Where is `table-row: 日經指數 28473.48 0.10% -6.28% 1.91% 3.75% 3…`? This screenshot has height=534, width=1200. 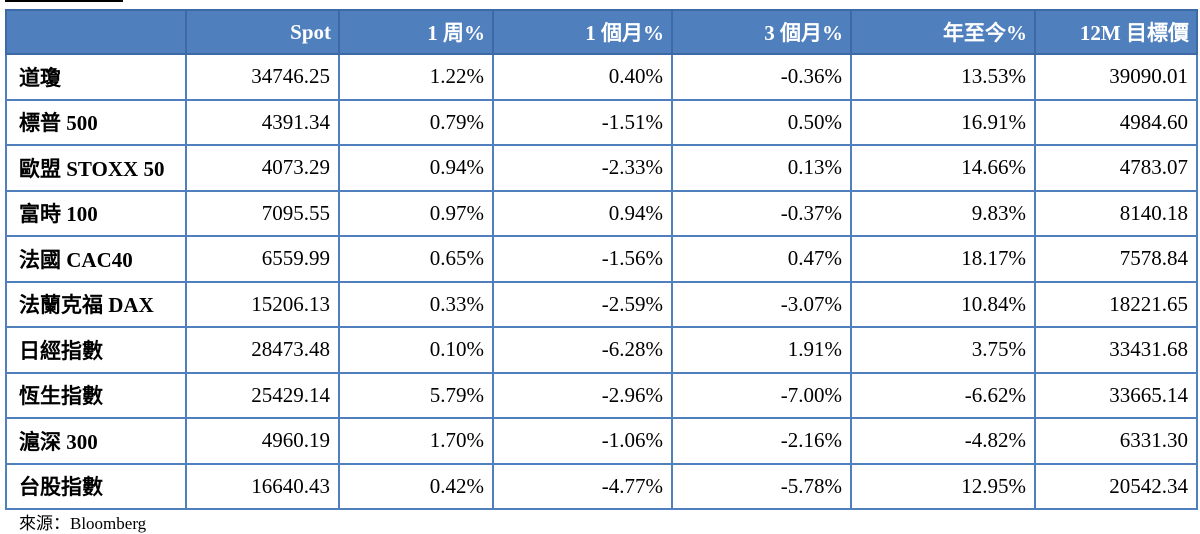
table-row: 日經指數 28473.48 0.10% -6.28% 1.91% 3.75% 3… is located at coordinates (601, 350).